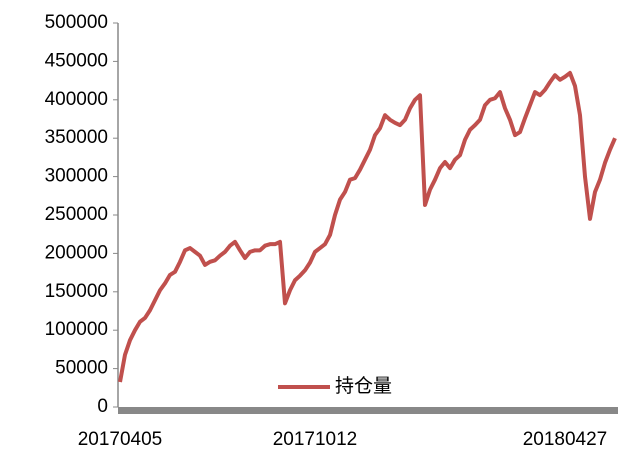 Image resolution: width=619 pixels, height=454 pixels. I want to click on y-tick-label: 250000, so click(76, 214).